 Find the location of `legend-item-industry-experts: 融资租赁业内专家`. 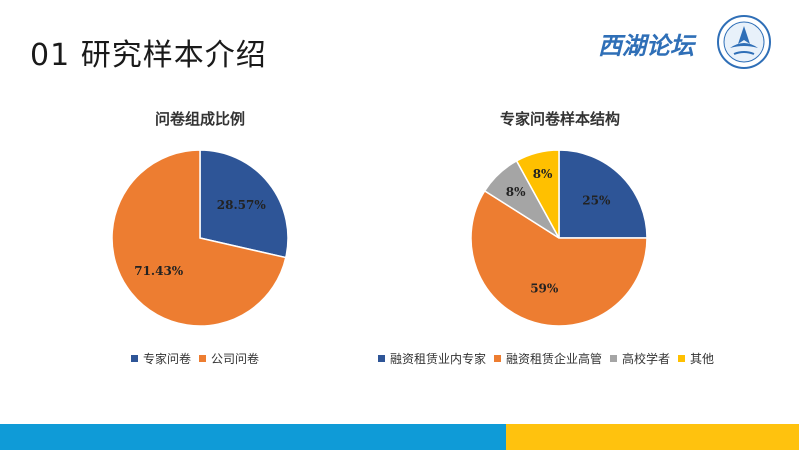

legend-item-industry-experts: 融资租赁业内专家 is located at coordinates (432, 358).